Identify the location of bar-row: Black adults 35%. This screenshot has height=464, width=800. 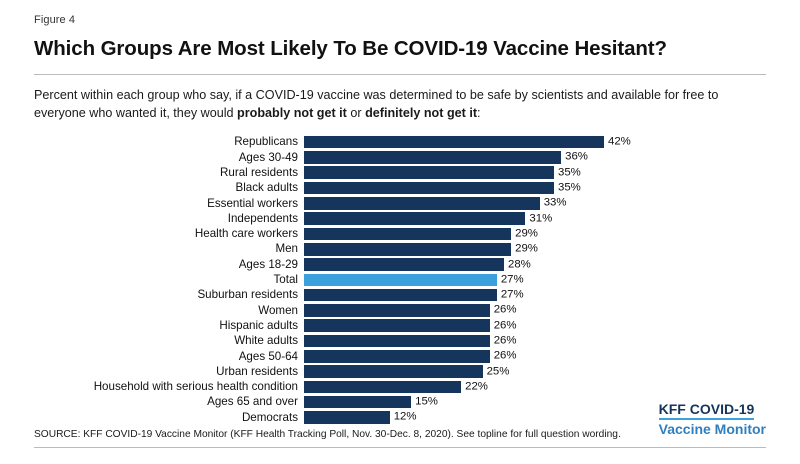
(400, 187).